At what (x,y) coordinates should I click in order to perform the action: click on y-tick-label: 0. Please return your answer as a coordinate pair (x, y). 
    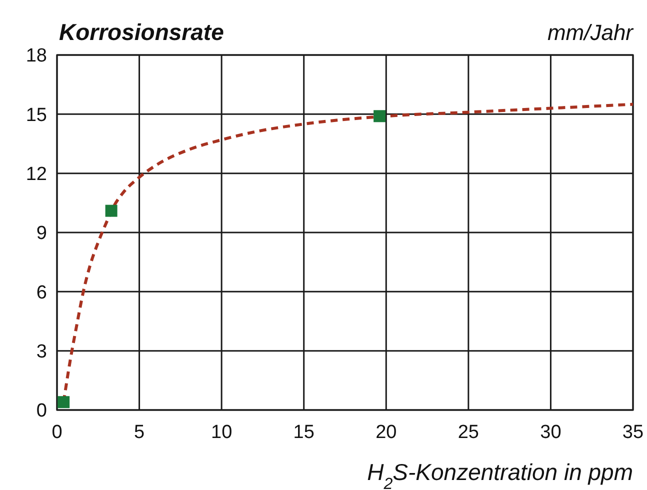
    Looking at the image, I should click on (41, 411).